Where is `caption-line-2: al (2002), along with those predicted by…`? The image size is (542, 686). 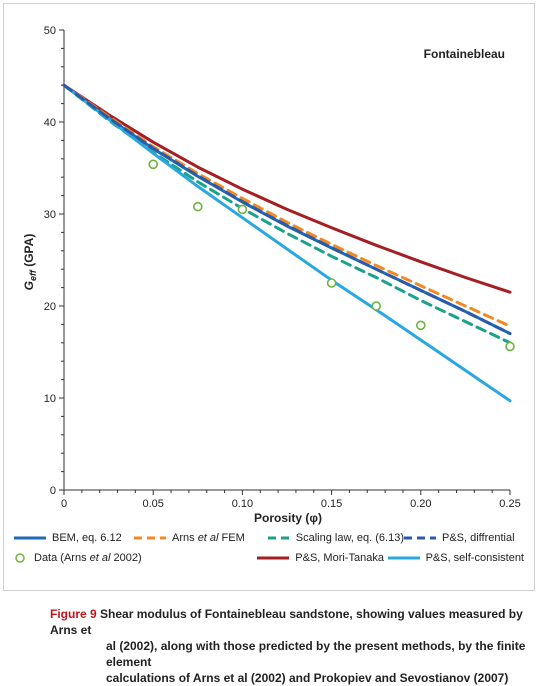
caption-line-2: al (2002), along with those predicted by… is located at coordinates (316, 654).